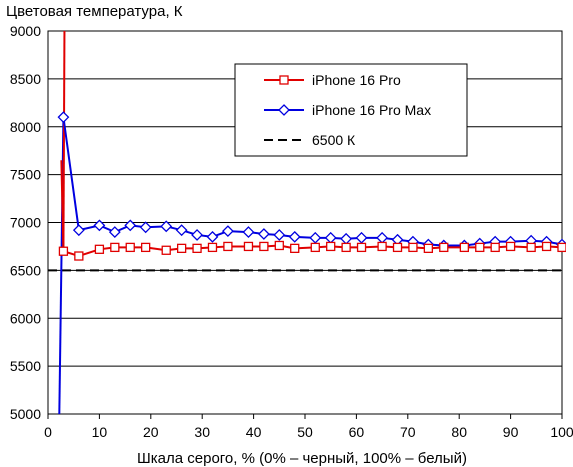 This screenshot has height=467, width=573. Describe the element at coordinates (25, 414) in the screenshot. I see `y-tick-label-5000: 5000` at that location.